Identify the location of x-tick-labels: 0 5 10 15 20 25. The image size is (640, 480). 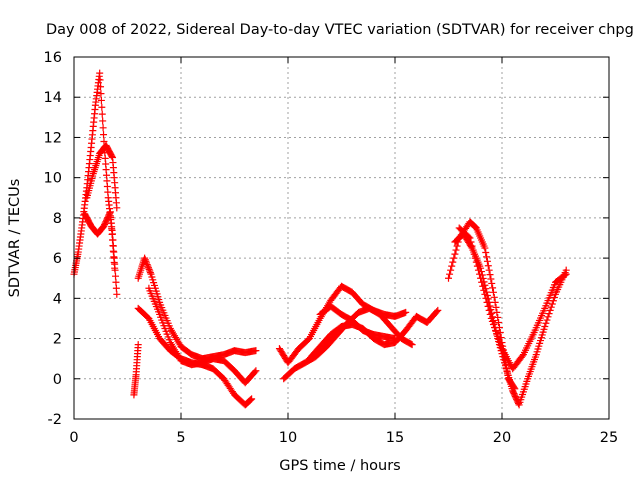
(343, 438).